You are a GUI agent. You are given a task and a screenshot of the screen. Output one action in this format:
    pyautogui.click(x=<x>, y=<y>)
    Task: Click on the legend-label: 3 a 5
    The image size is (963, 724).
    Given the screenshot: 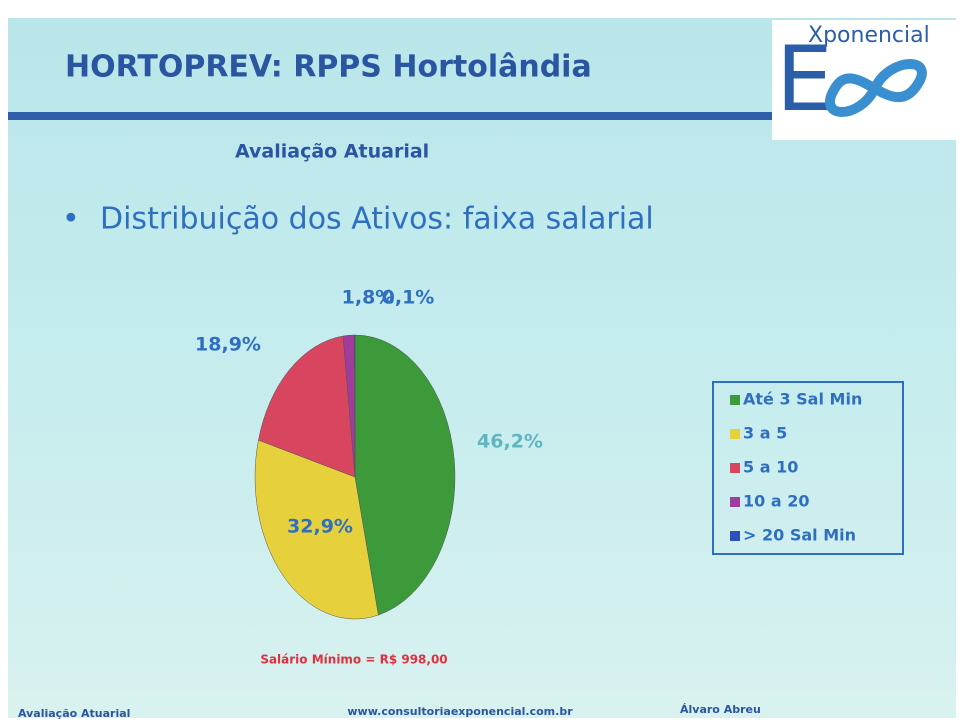 What is the action you would take?
    pyautogui.click(x=765, y=433)
    